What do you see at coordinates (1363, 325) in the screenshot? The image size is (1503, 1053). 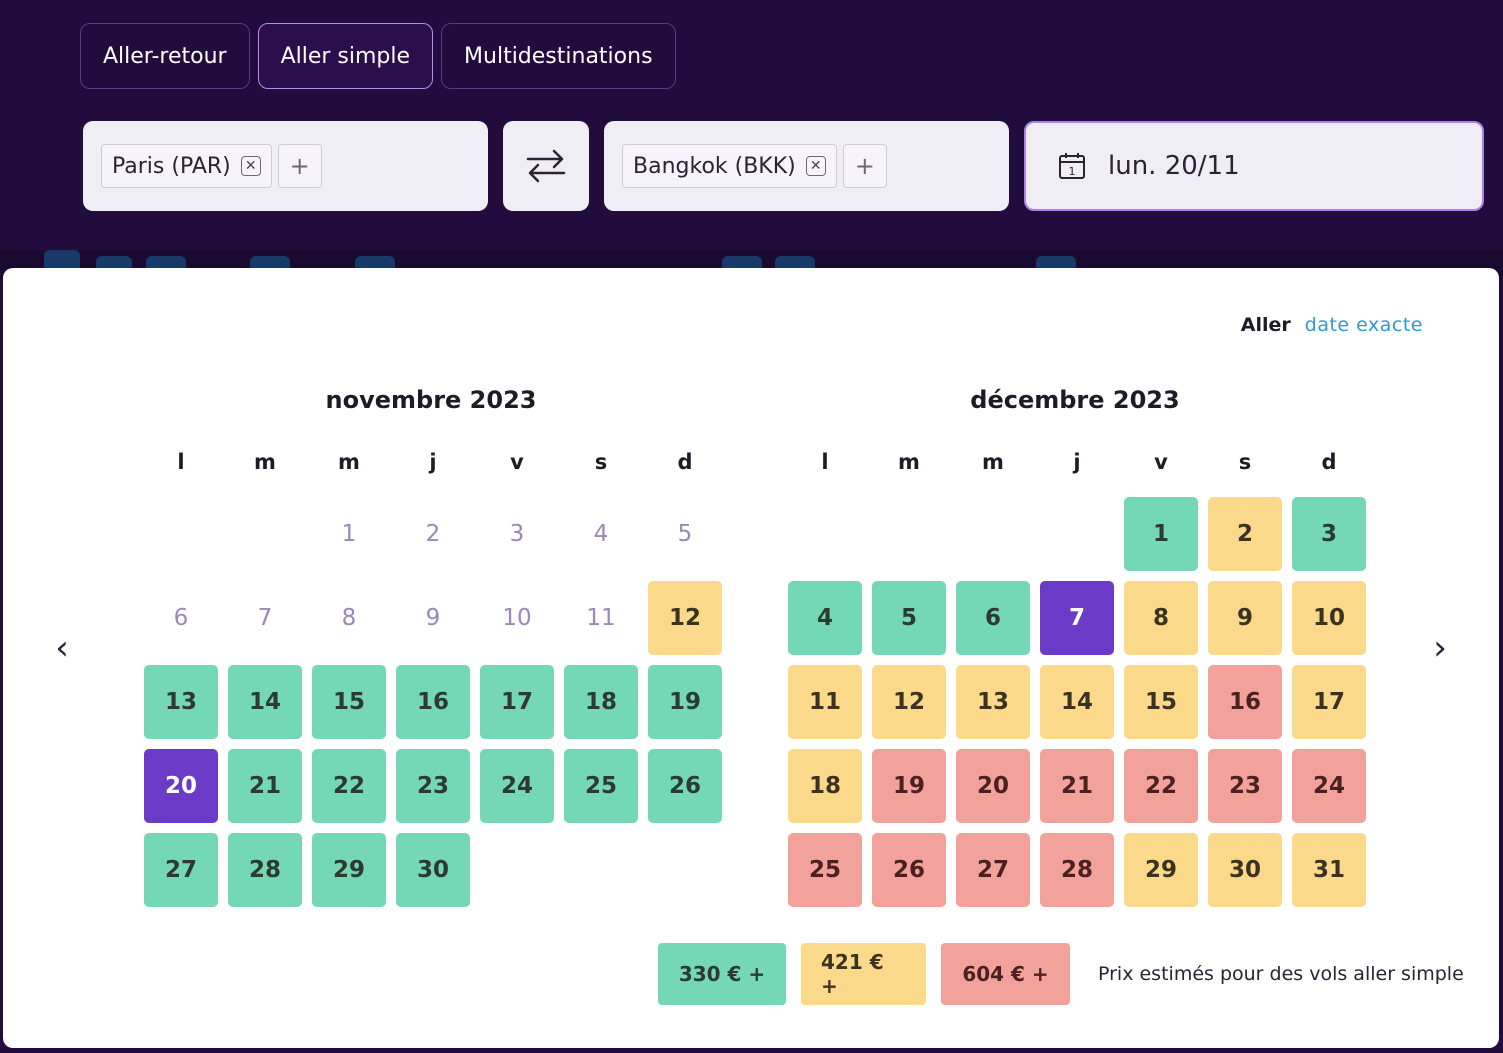 I see `exact-date-link: date exacte` at bounding box center [1363, 325].